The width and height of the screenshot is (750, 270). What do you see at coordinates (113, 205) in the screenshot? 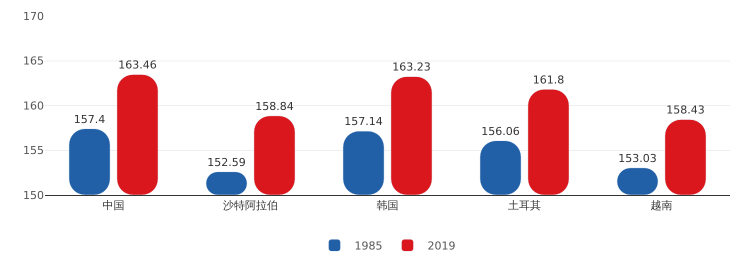
I see `x-tick-label: 中国` at bounding box center [113, 205].